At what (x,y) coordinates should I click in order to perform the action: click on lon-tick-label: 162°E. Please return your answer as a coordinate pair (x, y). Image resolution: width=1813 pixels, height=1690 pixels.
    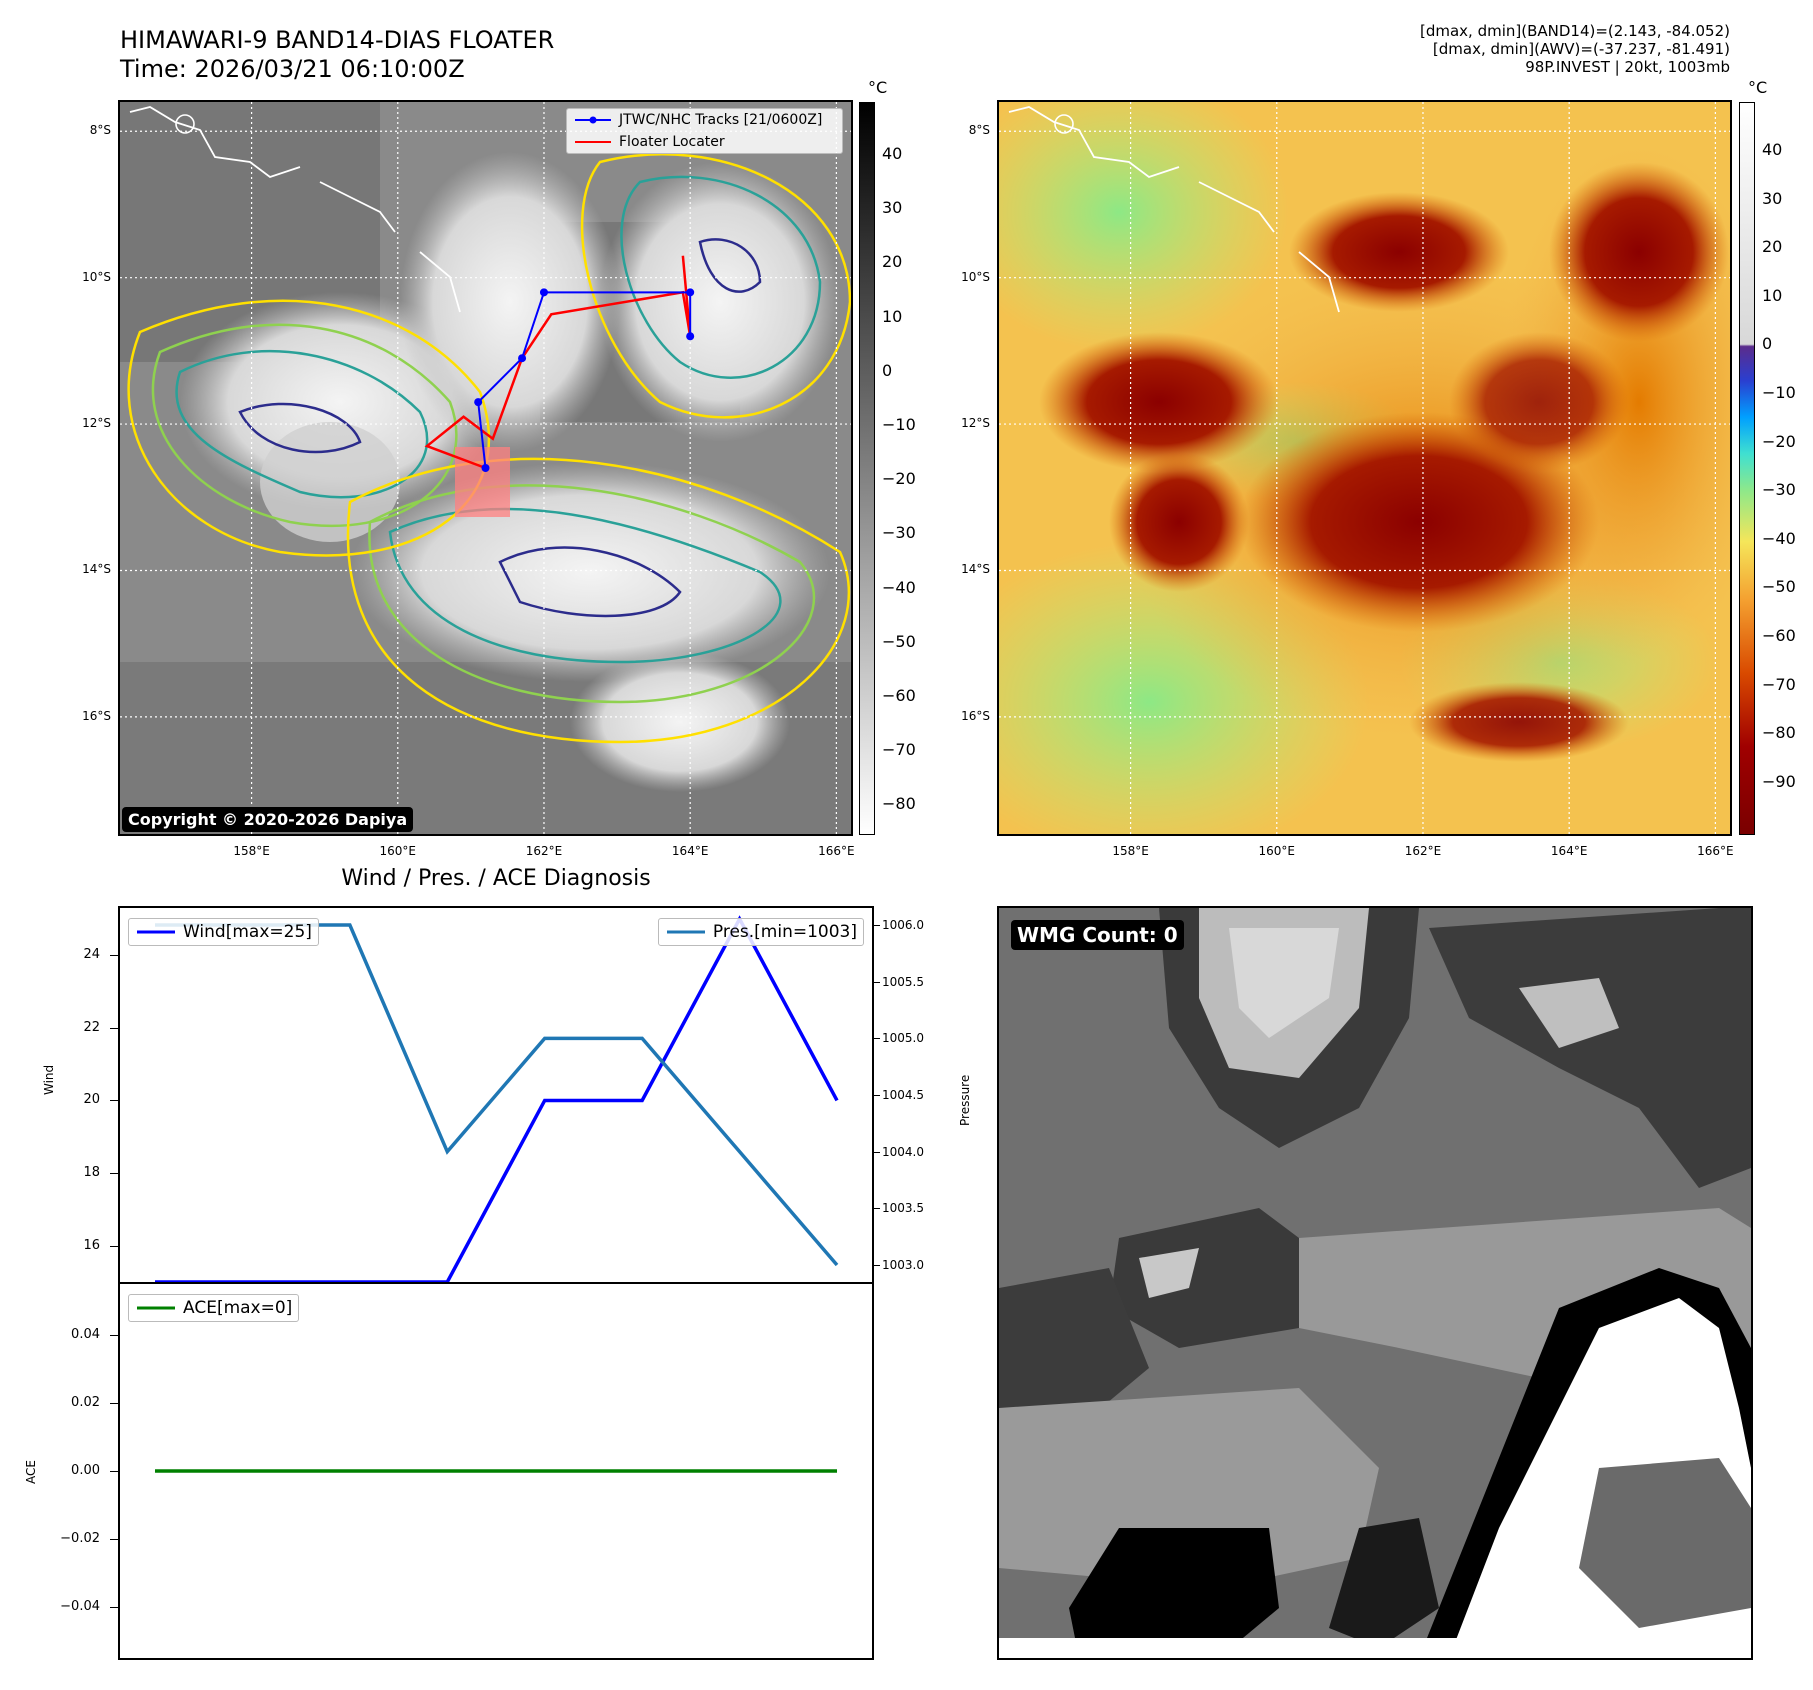
    Looking at the image, I should click on (1423, 851).